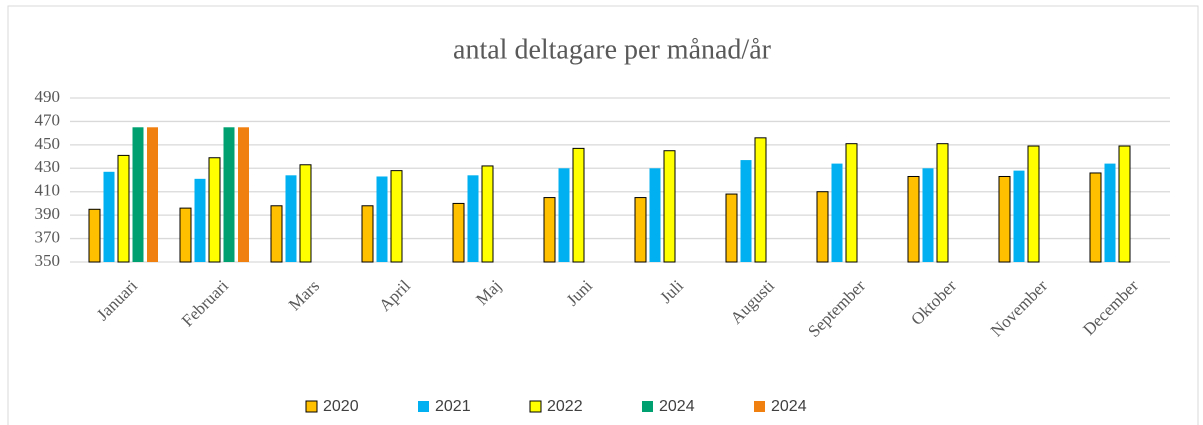  What do you see at coordinates (453, 406) in the screenshot?
I see `legend-label: 2021` at bounding box center [453, 406].